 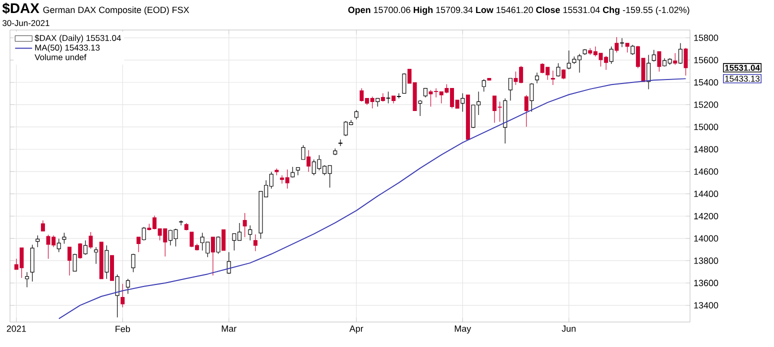 What do you see at coordinates (569, 329) in the screenshot?
I see `x-tick-label: Jun` at bounding box center [569, 329].